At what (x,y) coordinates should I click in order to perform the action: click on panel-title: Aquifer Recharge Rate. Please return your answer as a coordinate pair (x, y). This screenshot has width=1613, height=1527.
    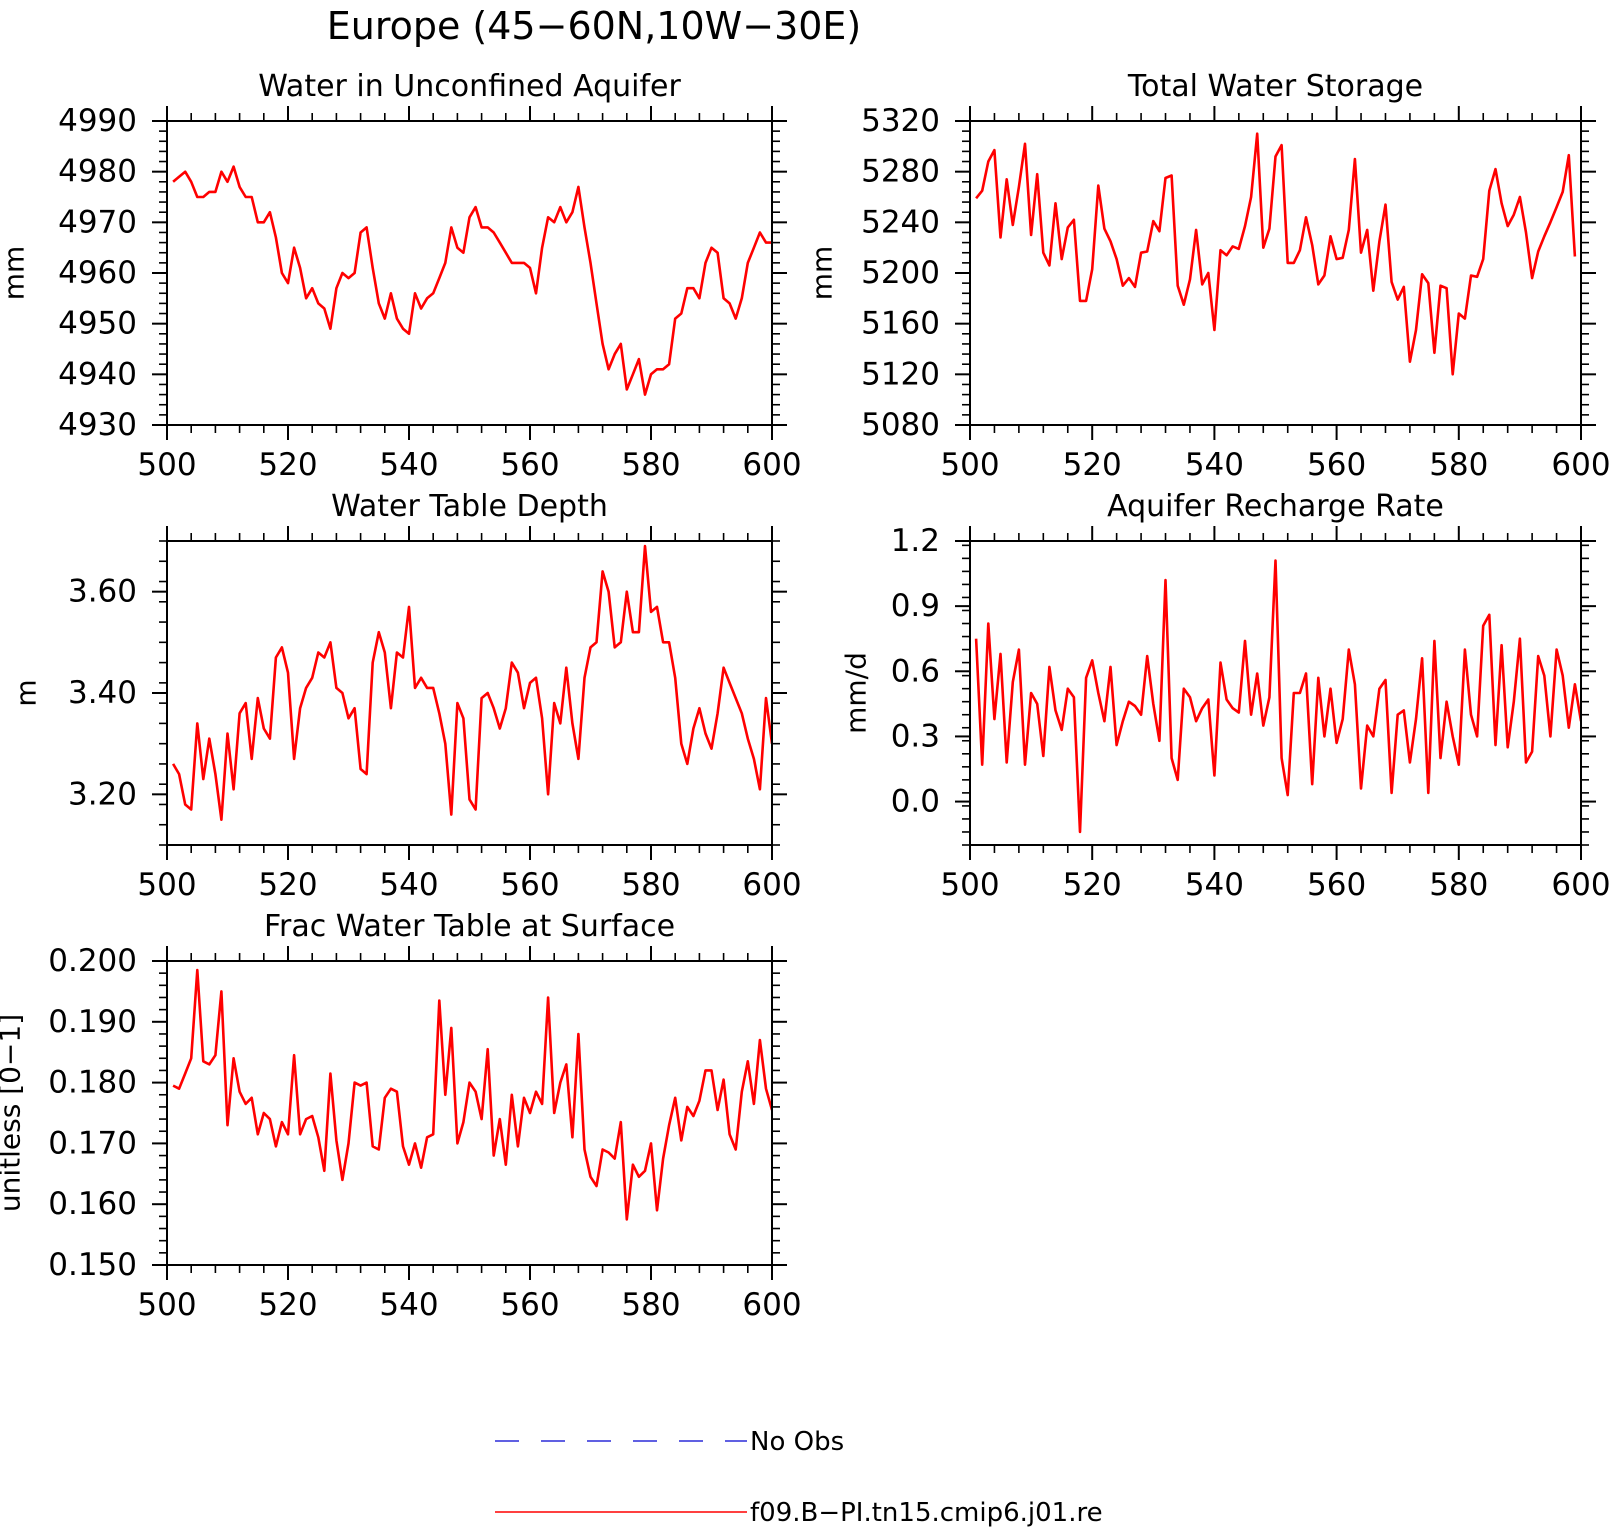
    Looking at the image, I should click on (1275, 506).